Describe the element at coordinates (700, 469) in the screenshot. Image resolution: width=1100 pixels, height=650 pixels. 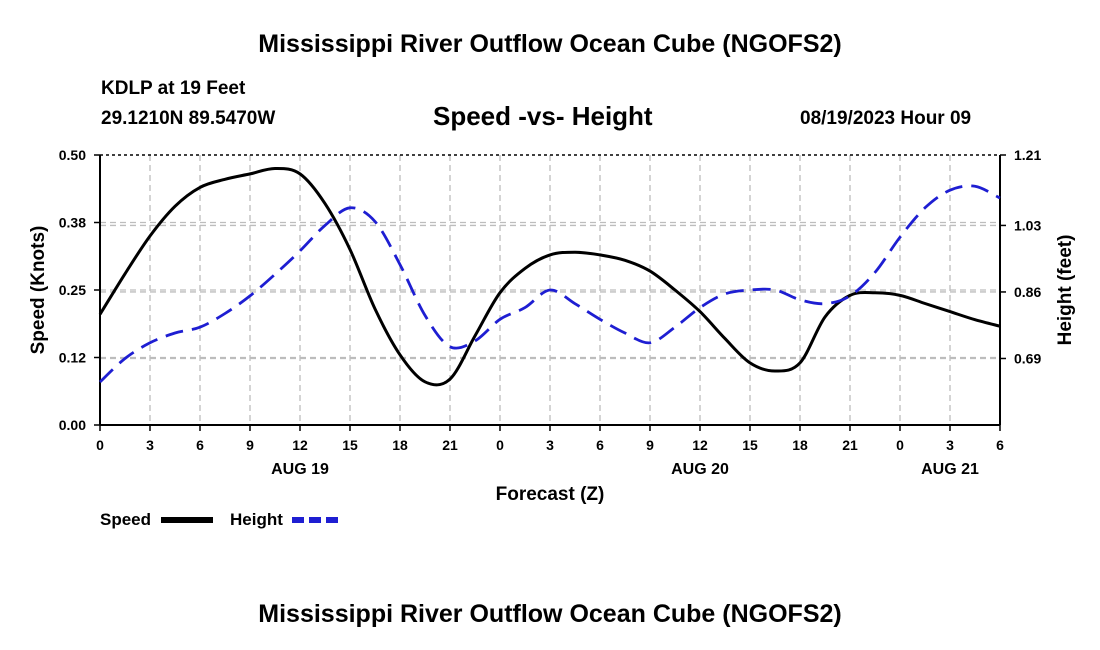
I see `day-label: AUG 20` at that location.